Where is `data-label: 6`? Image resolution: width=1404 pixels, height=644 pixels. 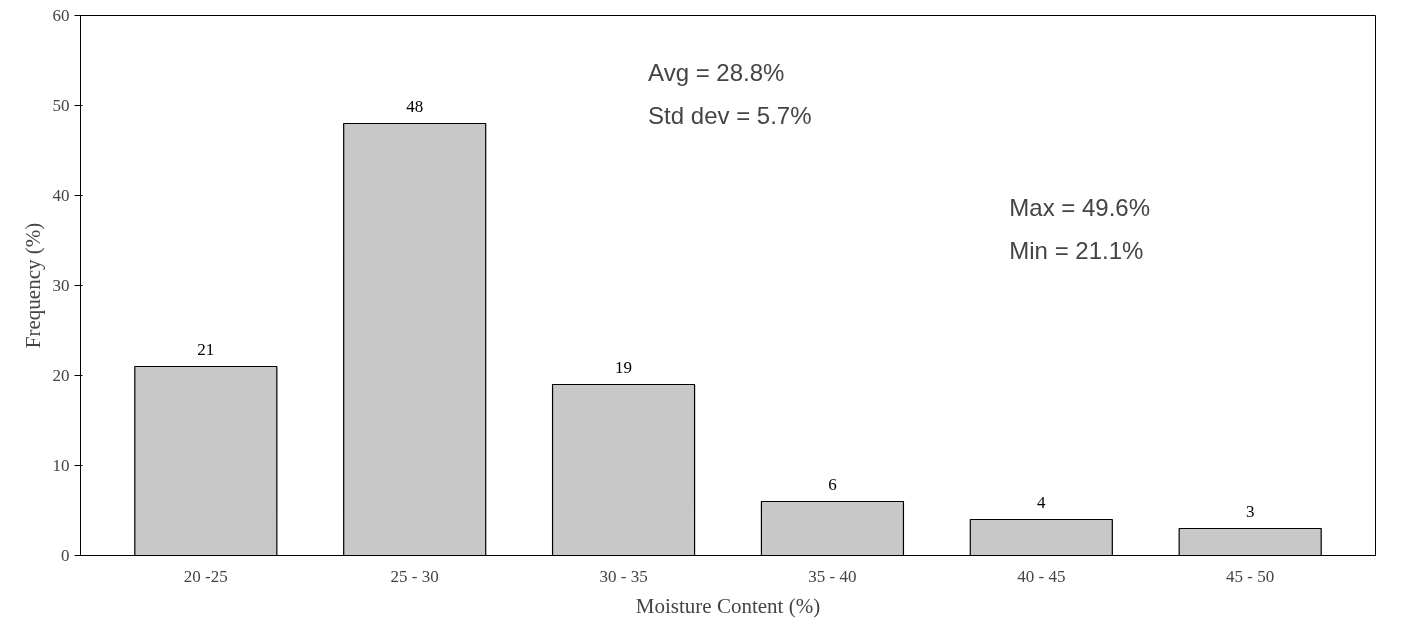 data-label: 6 is located at coordinates (832, 484).